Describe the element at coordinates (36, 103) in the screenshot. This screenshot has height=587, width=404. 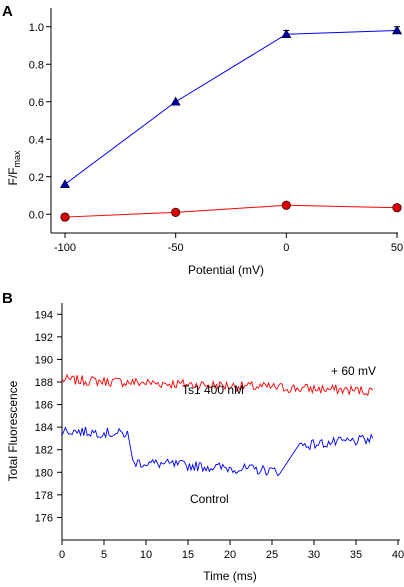
I see `panel-a-y-tick-label: 0.6` at that location.